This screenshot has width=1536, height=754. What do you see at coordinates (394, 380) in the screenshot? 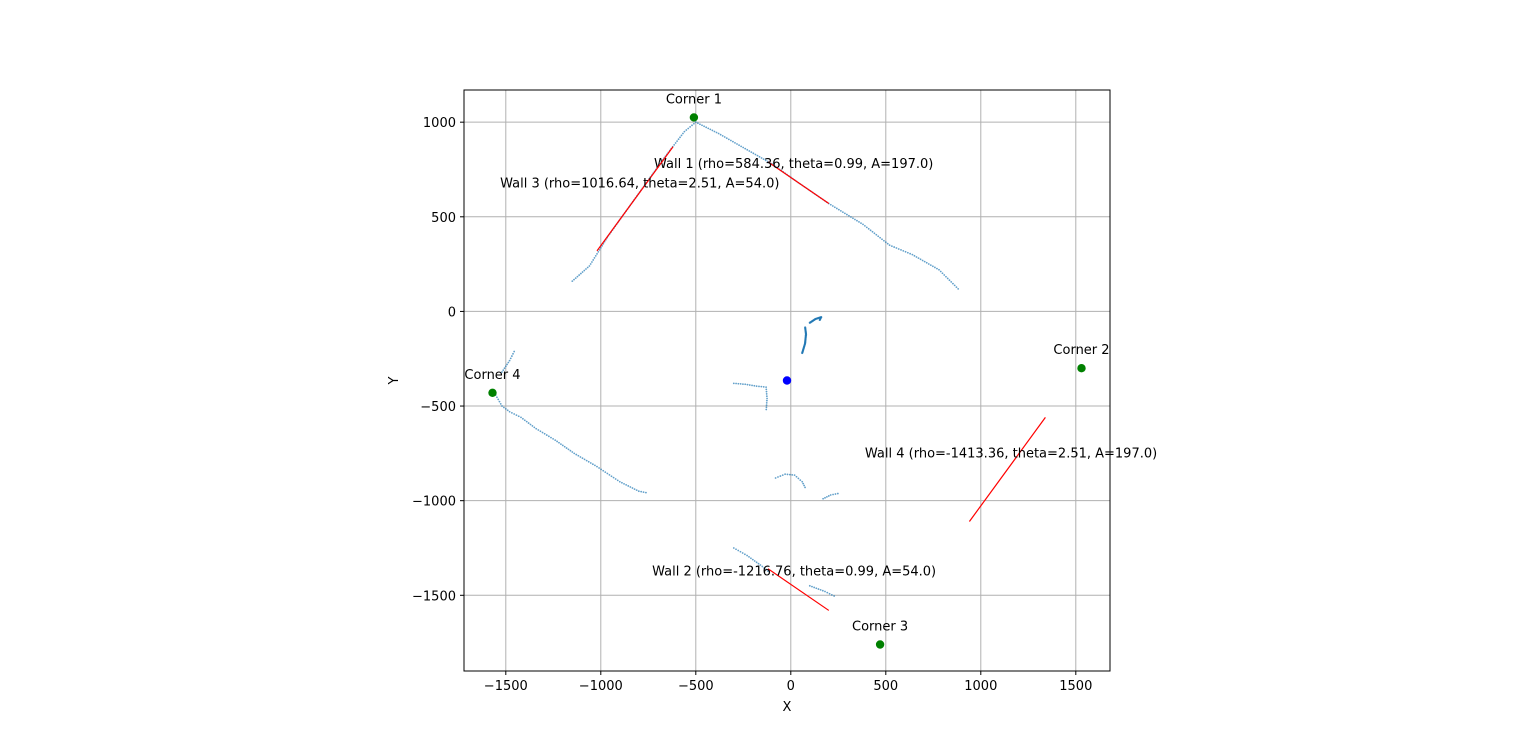
I see `y-axis-label: Y` at bounding box center [394, 380].